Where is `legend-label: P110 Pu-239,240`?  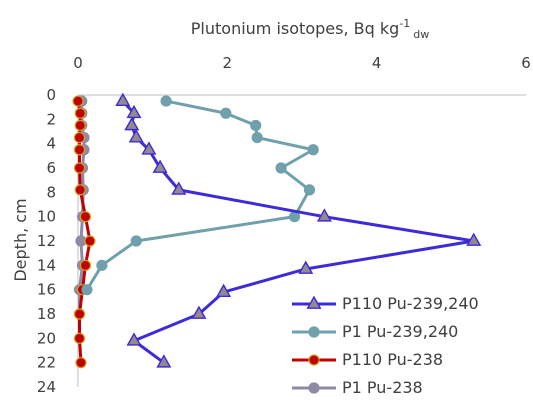 legend-label: P110 Pu-239,240 is located at coordinates (410, 303).